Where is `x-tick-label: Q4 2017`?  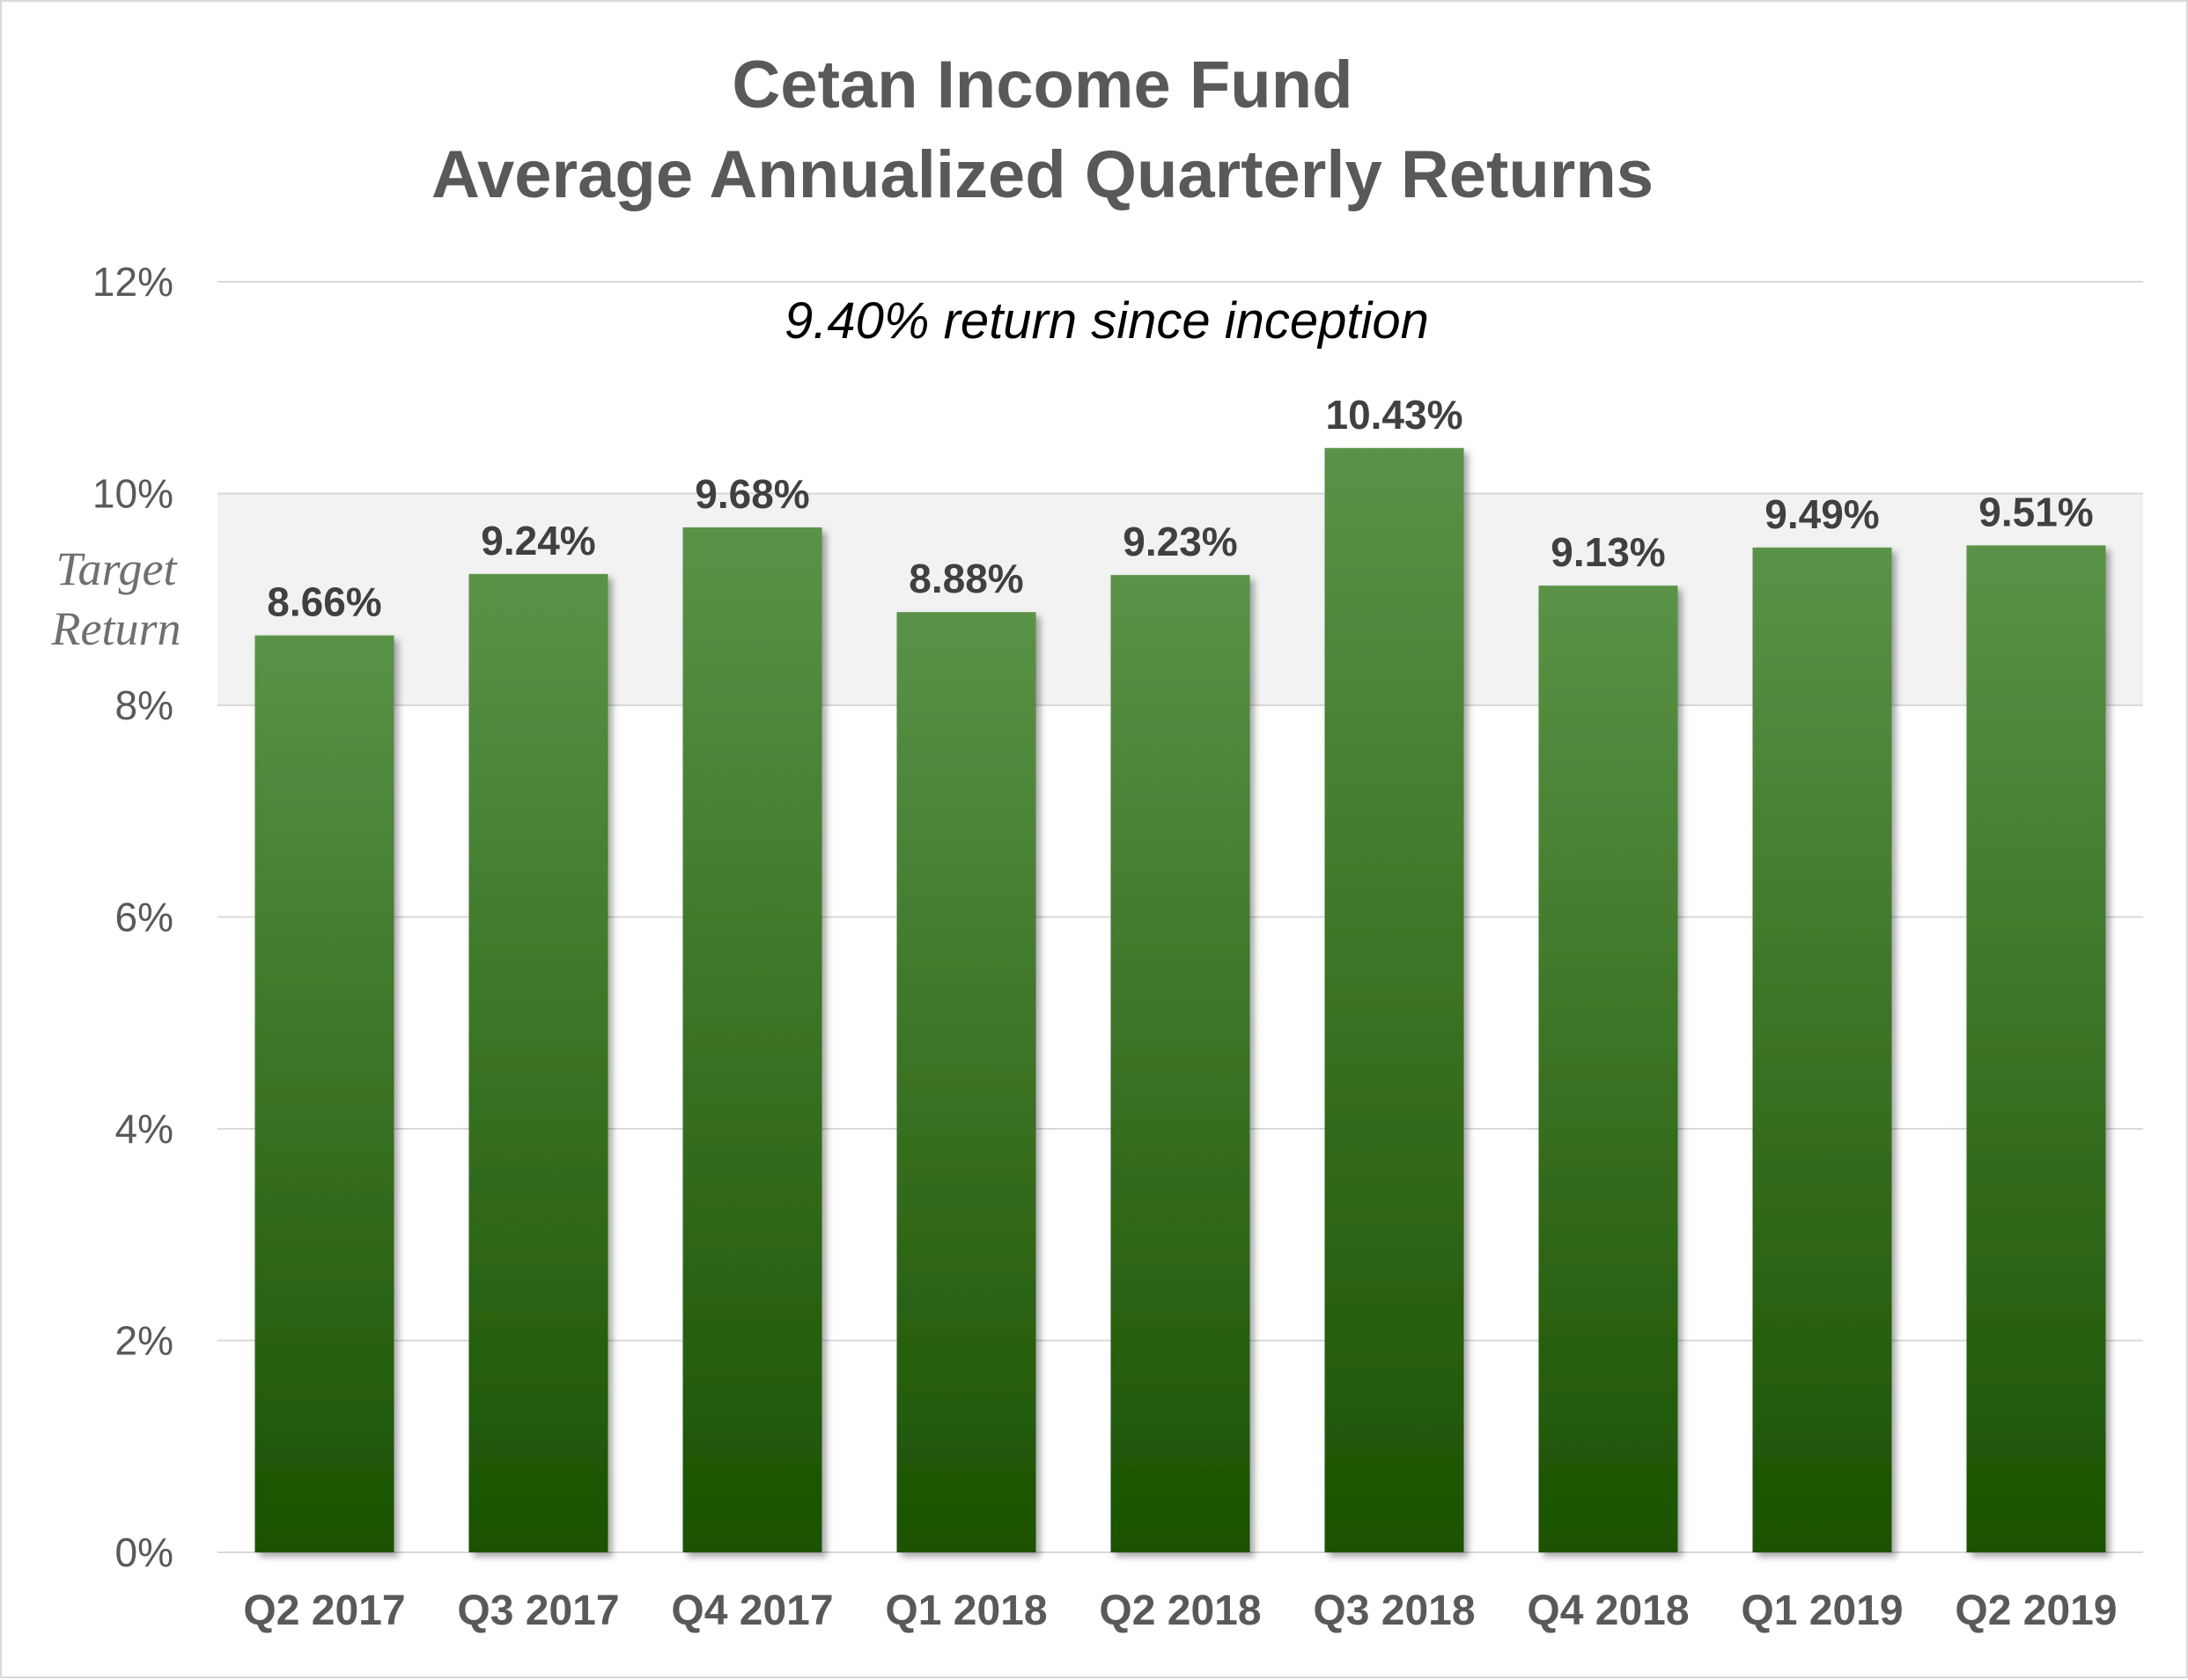
x-tick-label: Q4 2017 is located at coordinates (752, 1611).